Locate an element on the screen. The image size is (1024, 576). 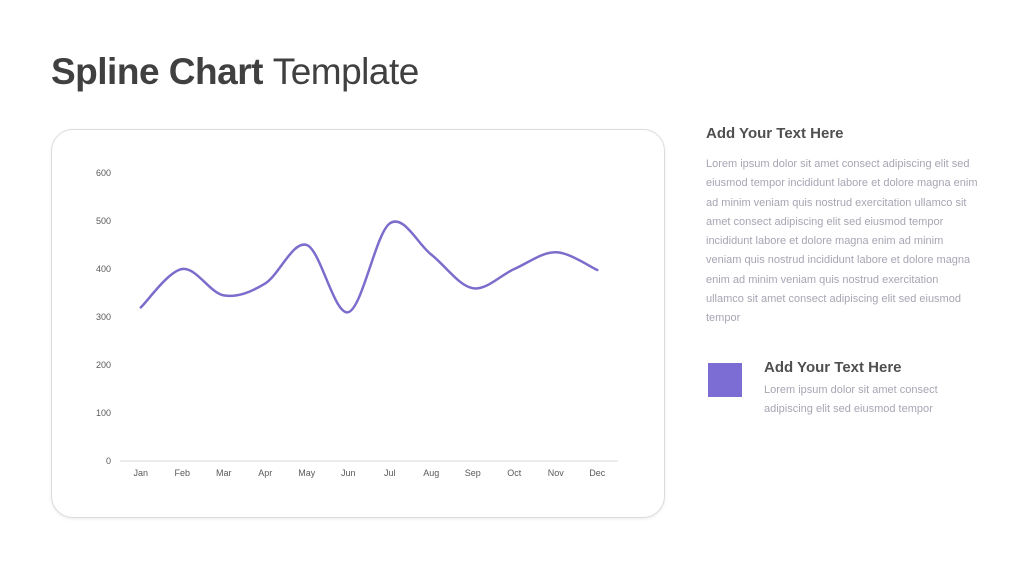
x-tick-label: Apr is located at coordinates (265, 473).